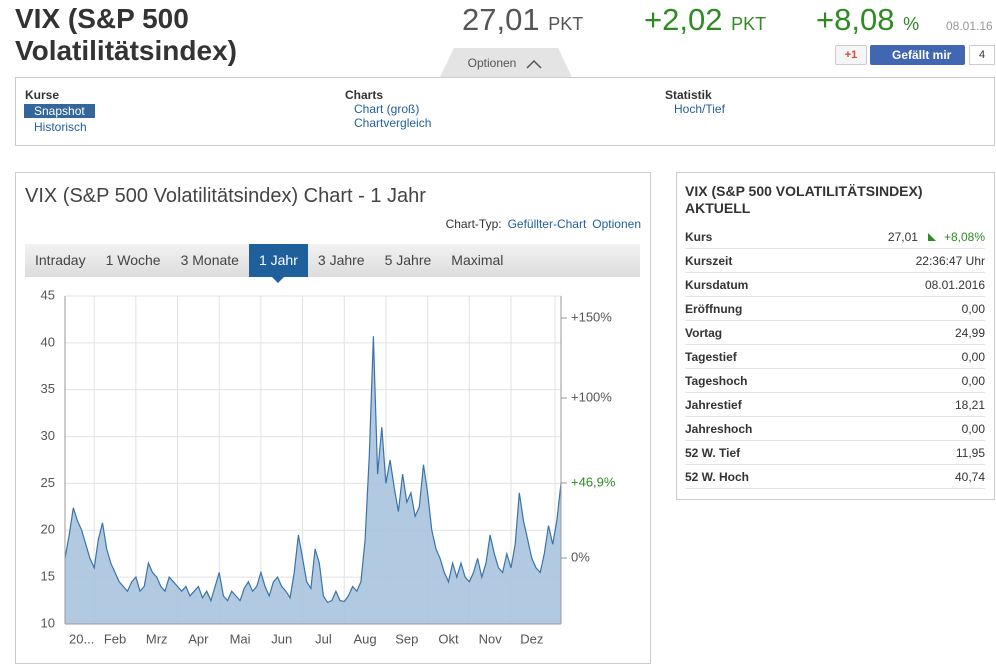  Describe the element at coordinates (547, 224) in the screenshot. I see `type-link: Gefüllter-Chart` at that location.